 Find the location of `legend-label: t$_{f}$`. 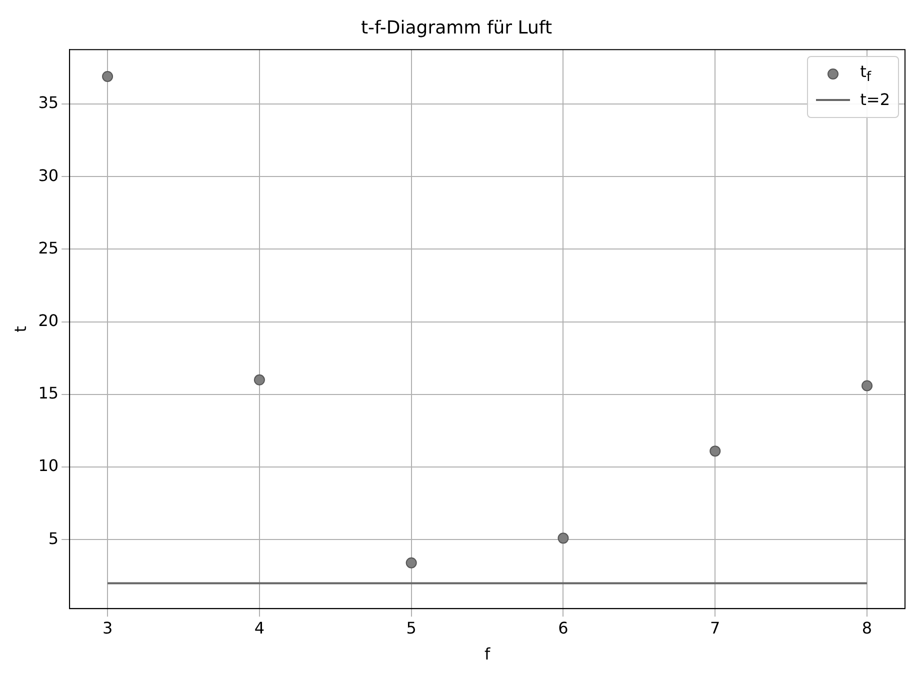

legend-label: t$_{f}$ is located at coordinates (866, 74).